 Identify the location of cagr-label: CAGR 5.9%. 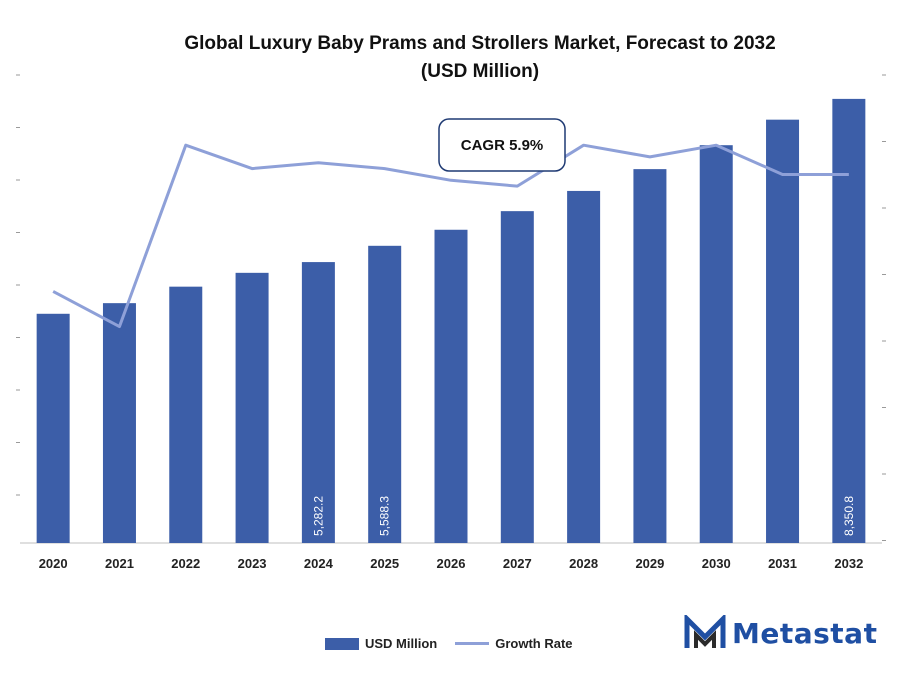
(502, 145).